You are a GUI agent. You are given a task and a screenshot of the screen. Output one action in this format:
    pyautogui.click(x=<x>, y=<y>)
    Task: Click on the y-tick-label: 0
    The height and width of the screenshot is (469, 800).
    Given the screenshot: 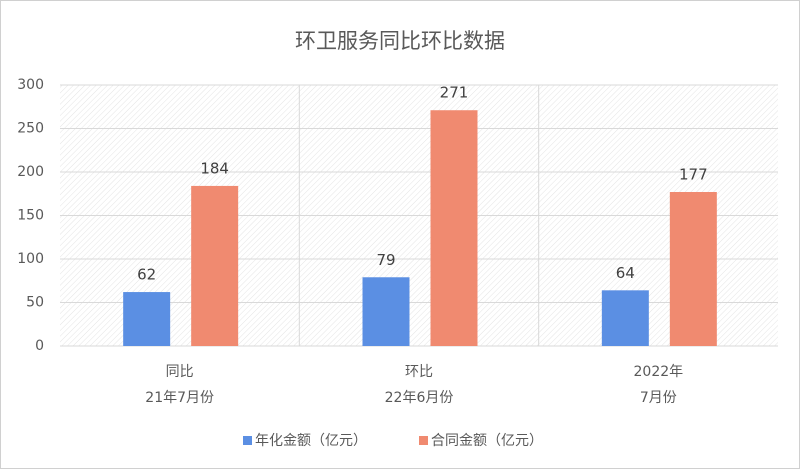 What is the action you would take?
    pyautogui.click(x=39, y=346)
    